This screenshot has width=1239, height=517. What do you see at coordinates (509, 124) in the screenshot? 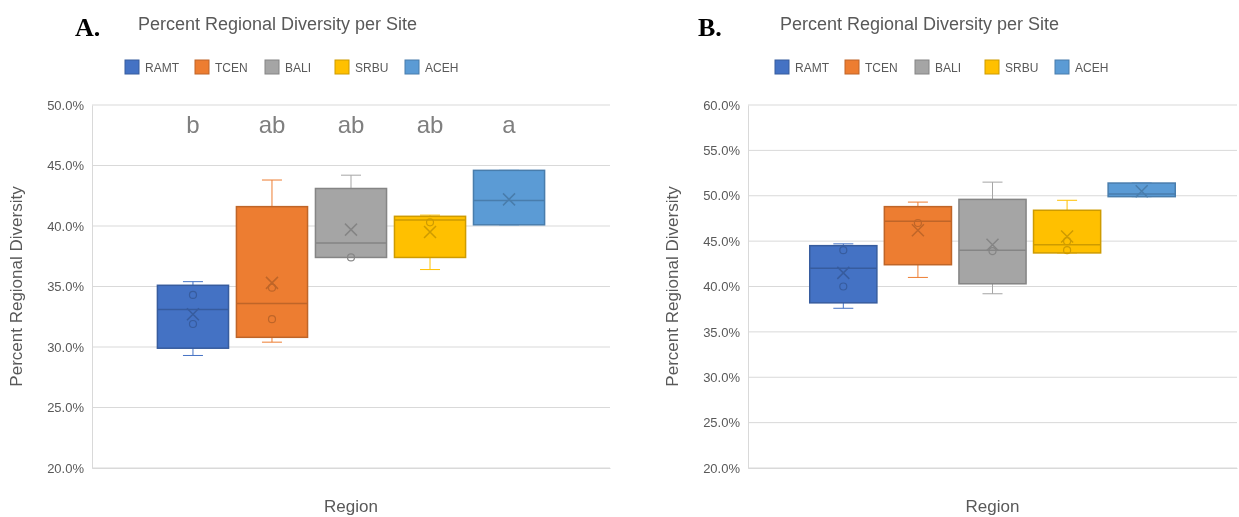
I see `annotation: a` at bounding box center [509, 124].